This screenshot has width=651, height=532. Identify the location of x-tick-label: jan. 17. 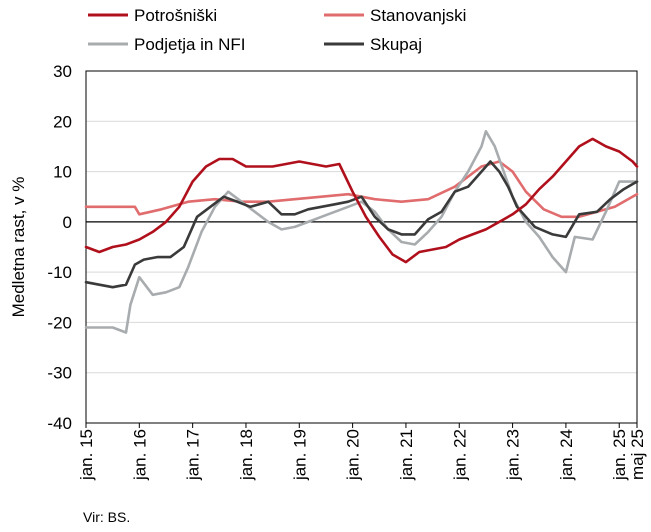
(193, 455).